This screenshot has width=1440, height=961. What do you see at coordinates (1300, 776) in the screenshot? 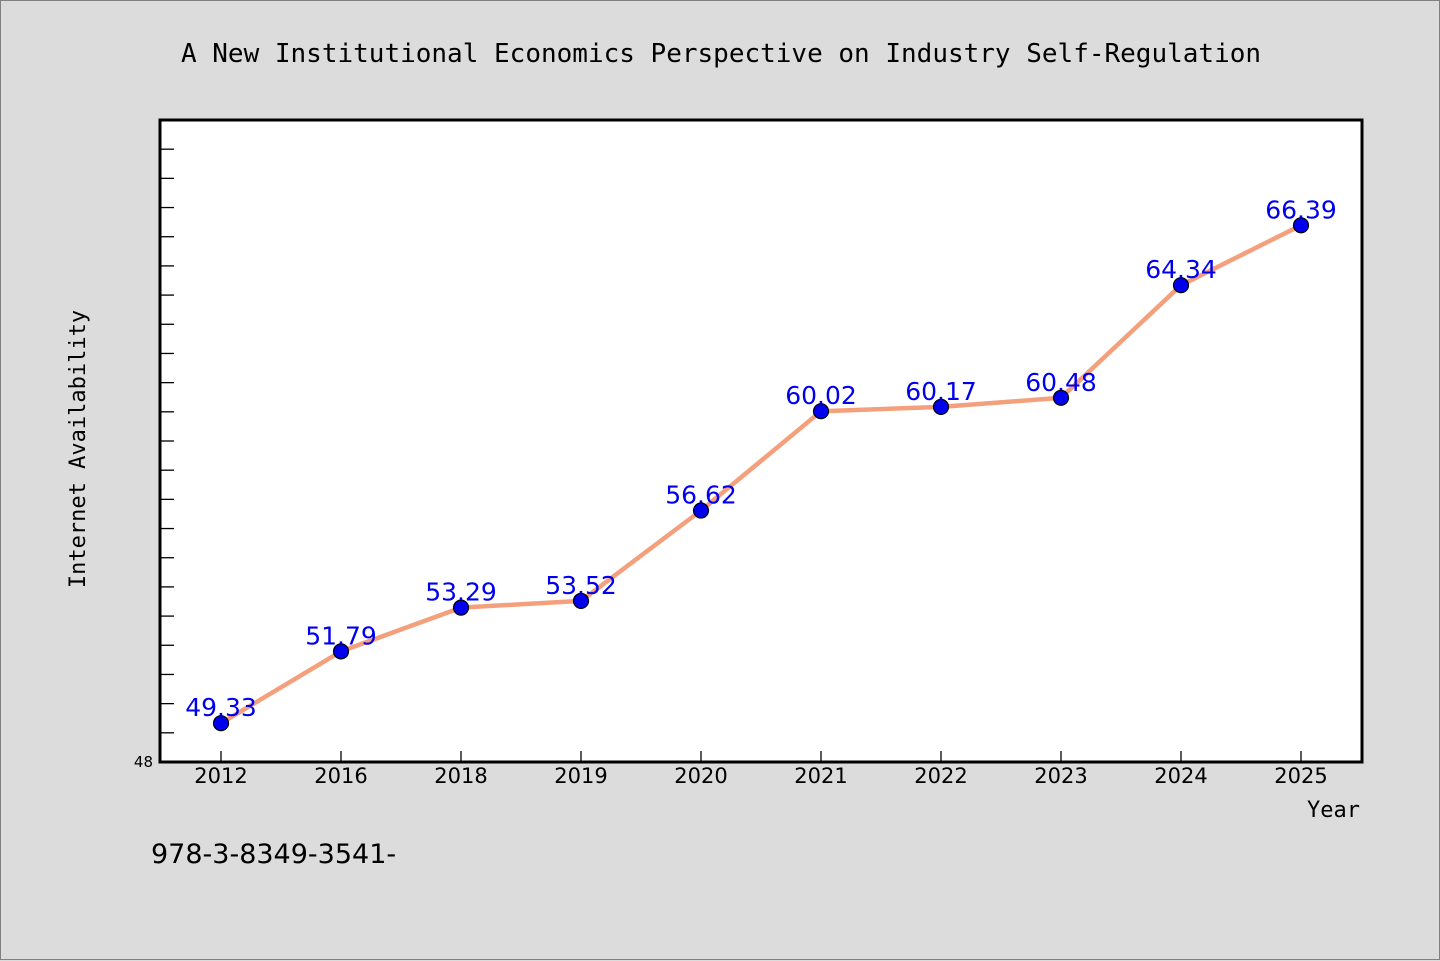
I see `x-tick-label: 2025` at bounding box center [1300, 776].